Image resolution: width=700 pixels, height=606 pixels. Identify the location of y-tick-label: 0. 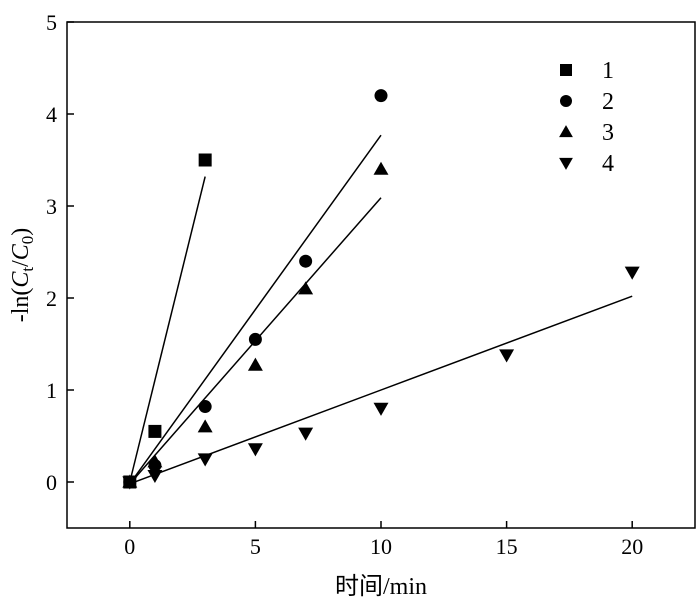
(51, 482).